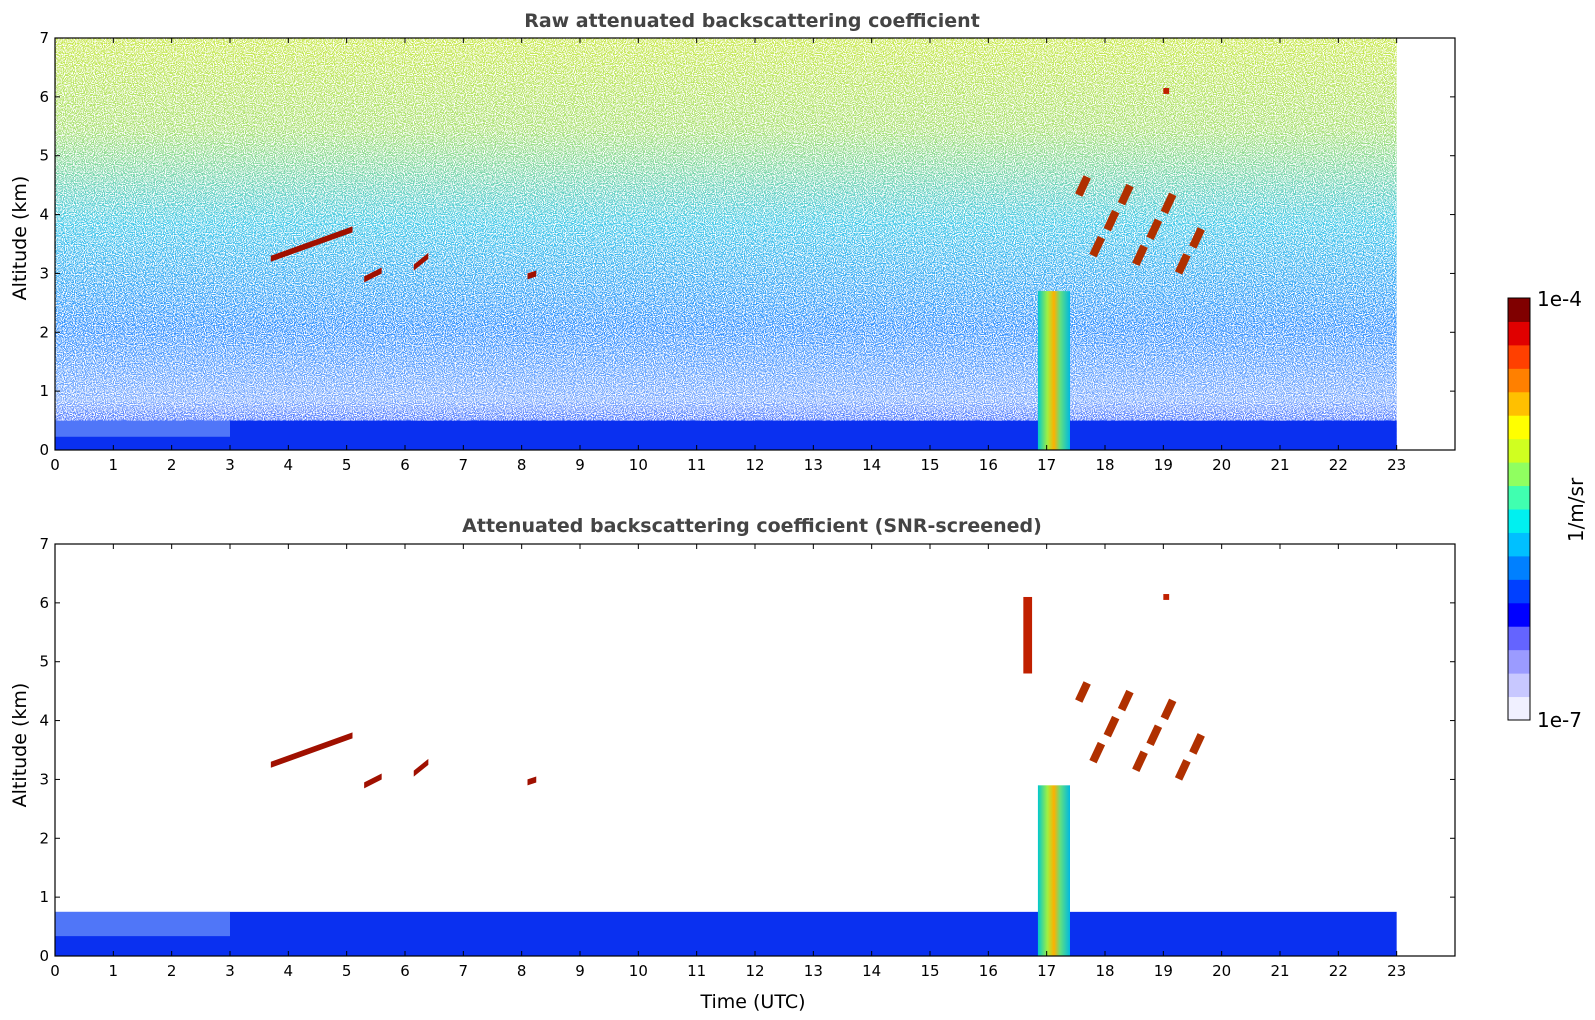 The image size is (1595, 1020). Describe the element at coordinates (638, 465) in the screenshot. I see `x-tick-label: 10` at that location.